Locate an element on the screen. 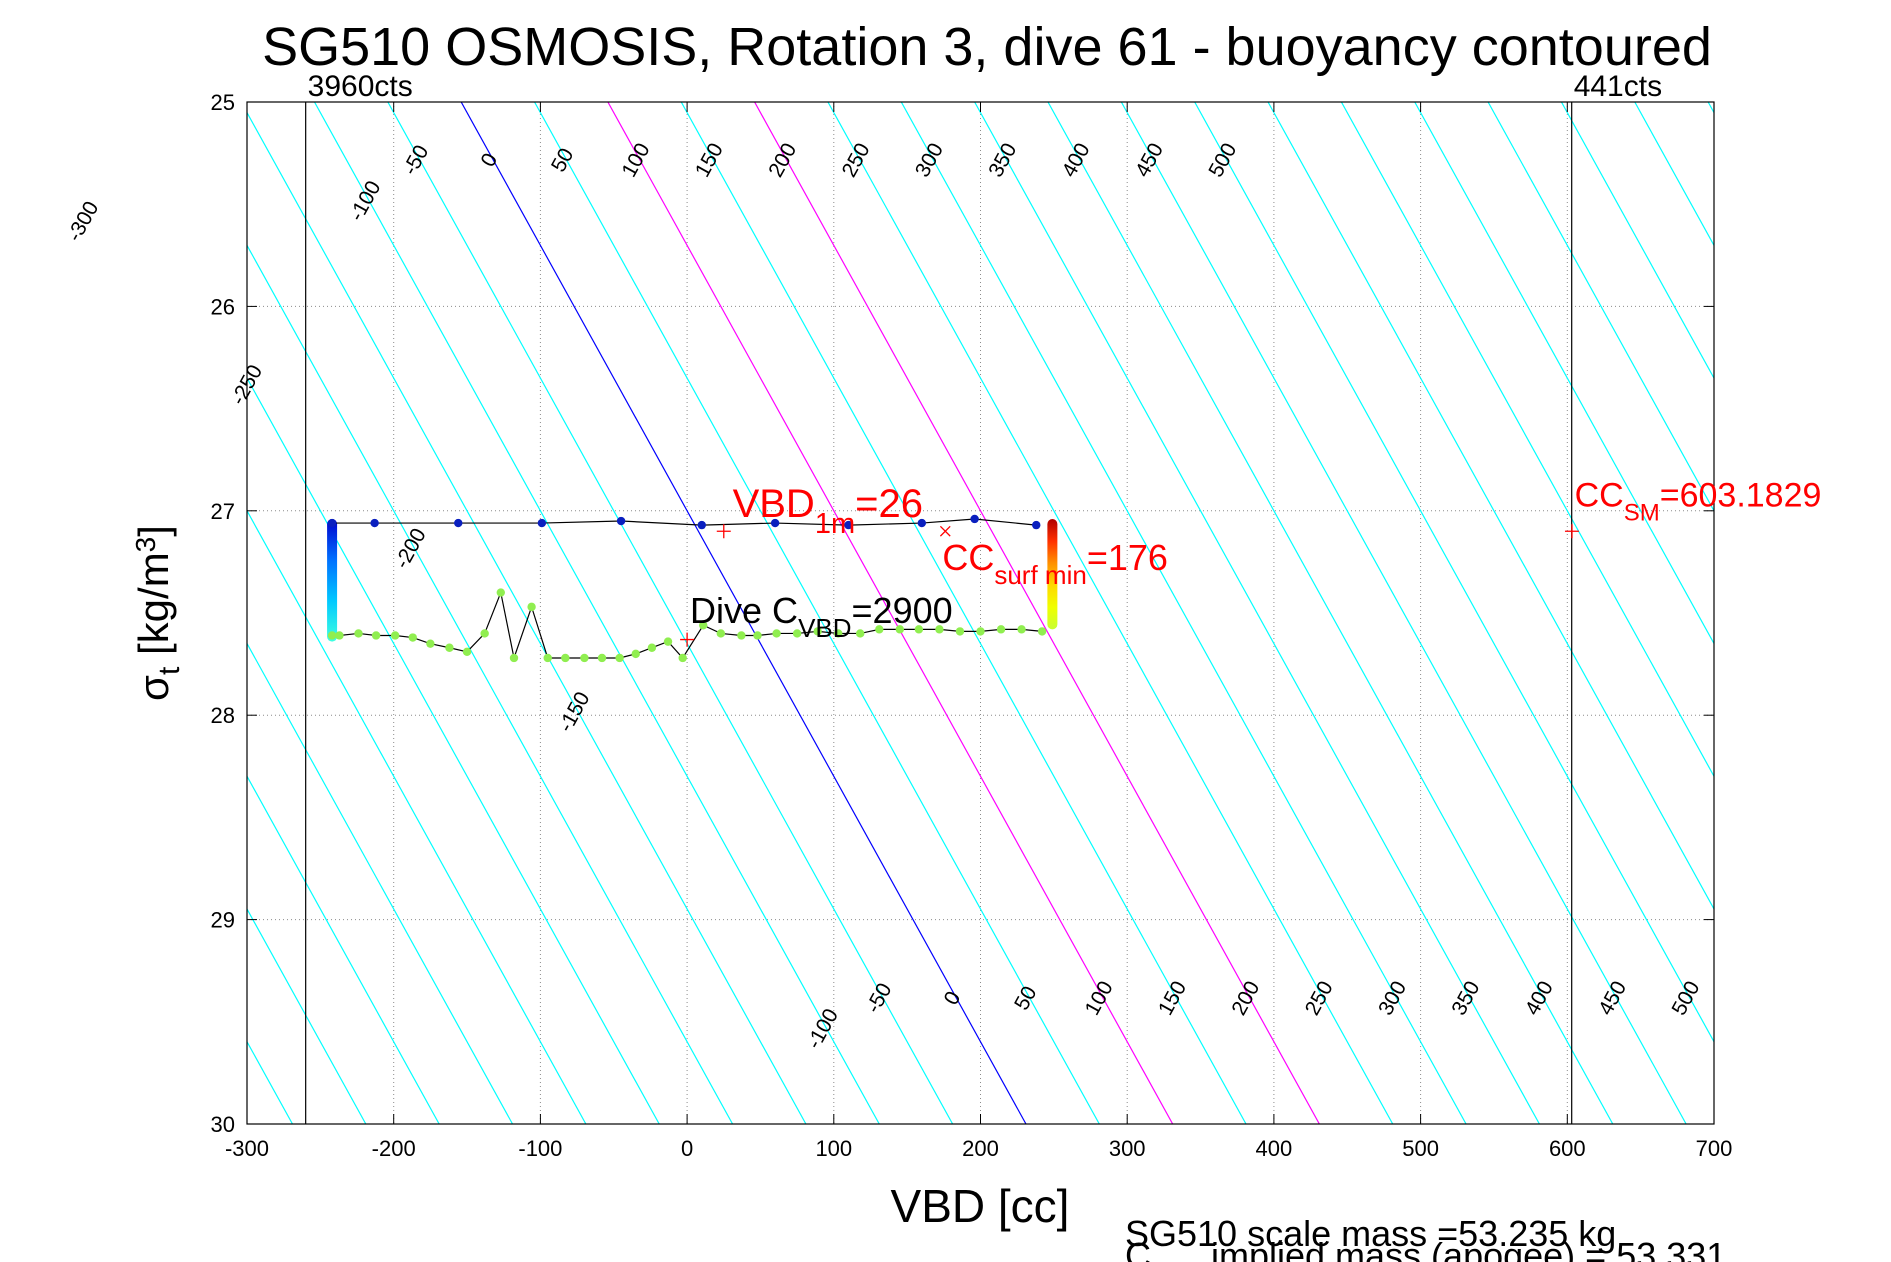  markers is located at coordinates (1129, 585).